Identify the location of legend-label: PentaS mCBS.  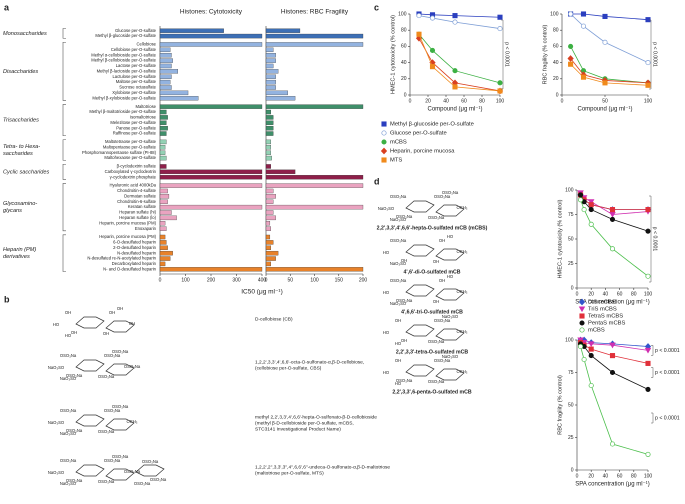
(607, 324).